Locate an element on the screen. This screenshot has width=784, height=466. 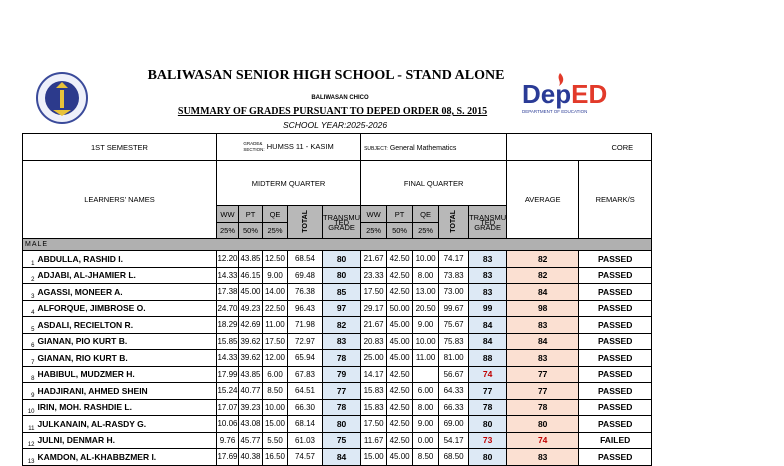
midterm-ww: 17.07 is located at coordinates (227, 407).